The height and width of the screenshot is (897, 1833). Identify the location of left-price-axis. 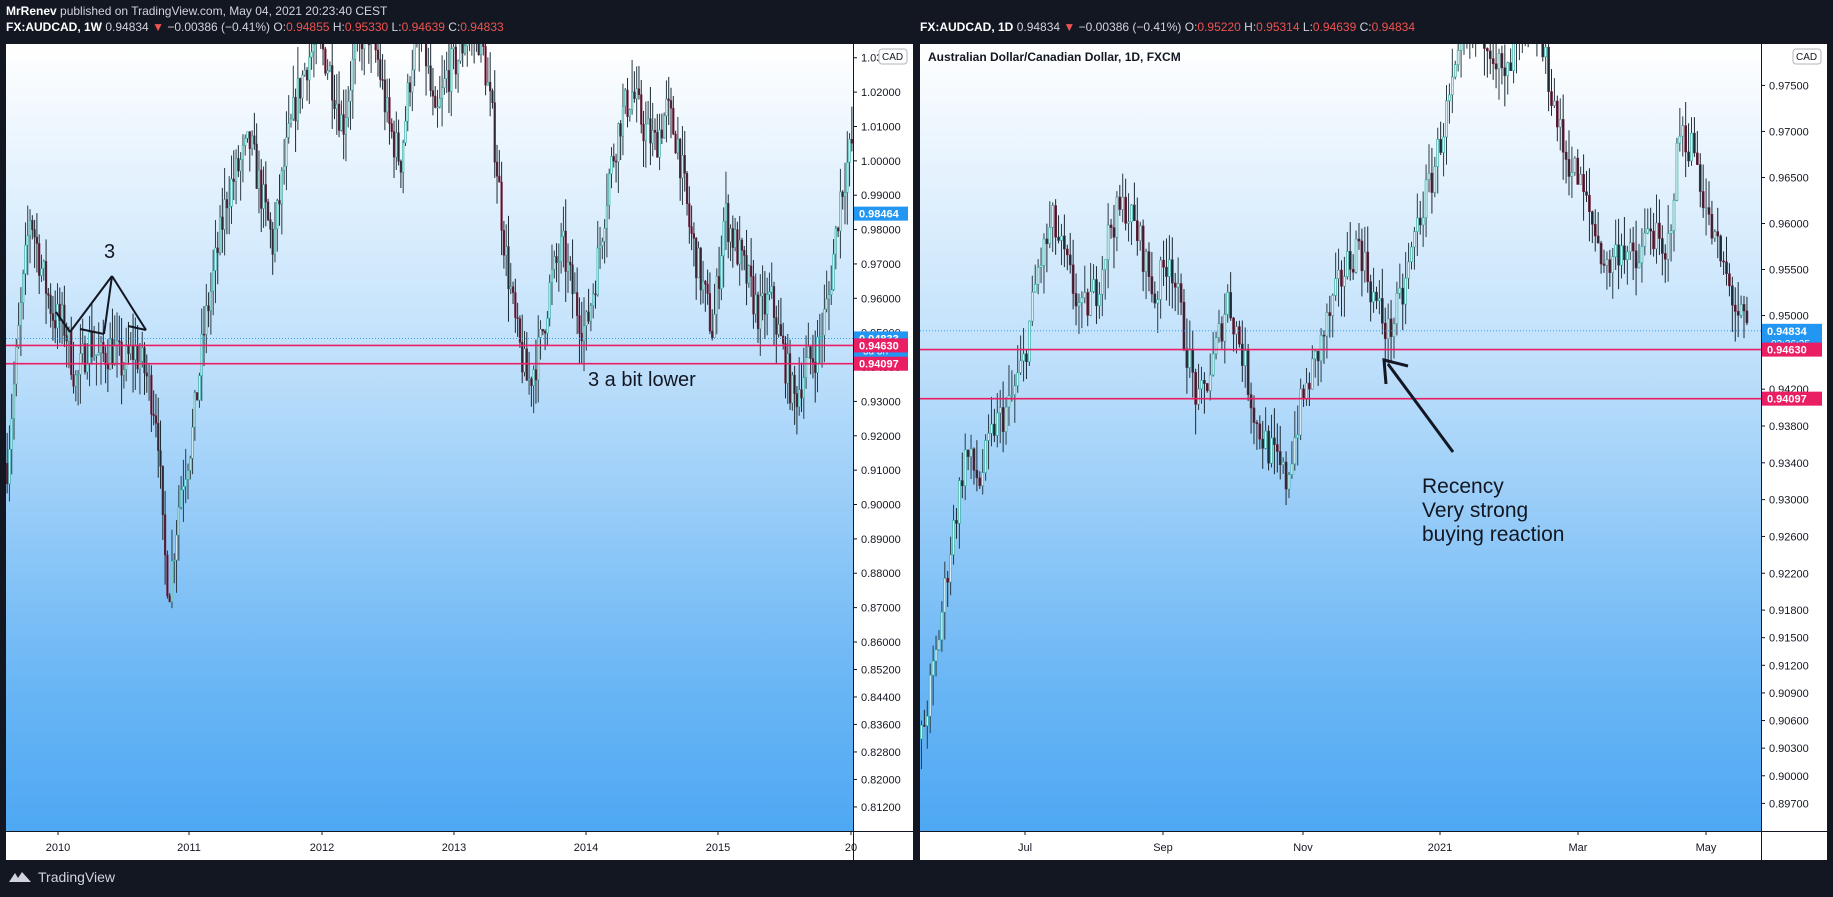
(883, 437).